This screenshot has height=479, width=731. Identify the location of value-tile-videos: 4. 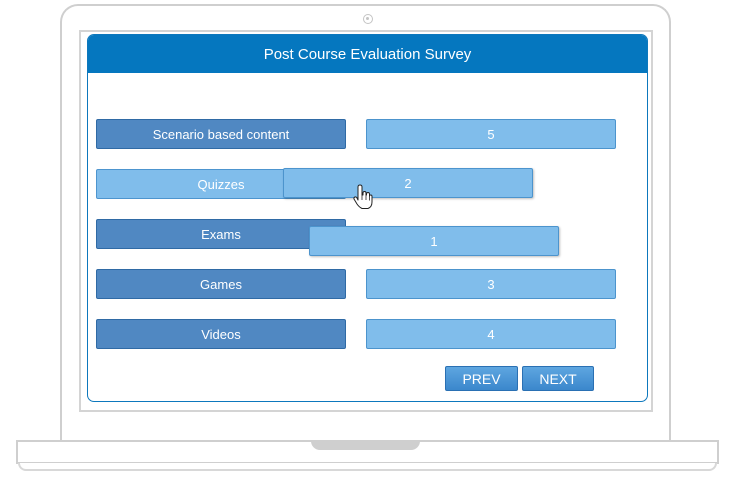
(491, 334).